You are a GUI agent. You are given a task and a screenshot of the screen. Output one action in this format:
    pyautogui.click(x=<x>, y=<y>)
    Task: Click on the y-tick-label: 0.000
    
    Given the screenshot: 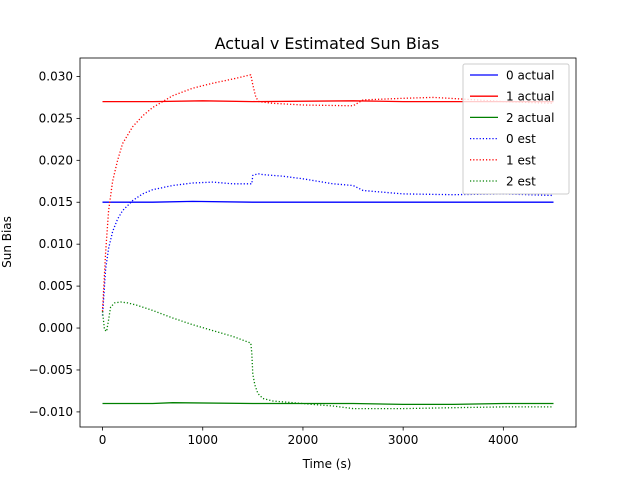 What is the action you would take?
    pyautogui.click(x=56, y=328)
    